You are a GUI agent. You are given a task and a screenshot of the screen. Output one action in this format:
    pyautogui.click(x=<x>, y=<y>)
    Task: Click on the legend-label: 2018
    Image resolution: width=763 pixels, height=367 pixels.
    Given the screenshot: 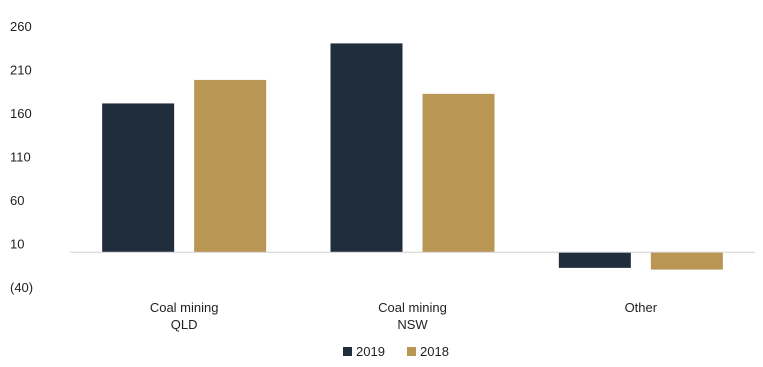 What is the action you would take?
    pyautogui.click(x=434, y=351)
    